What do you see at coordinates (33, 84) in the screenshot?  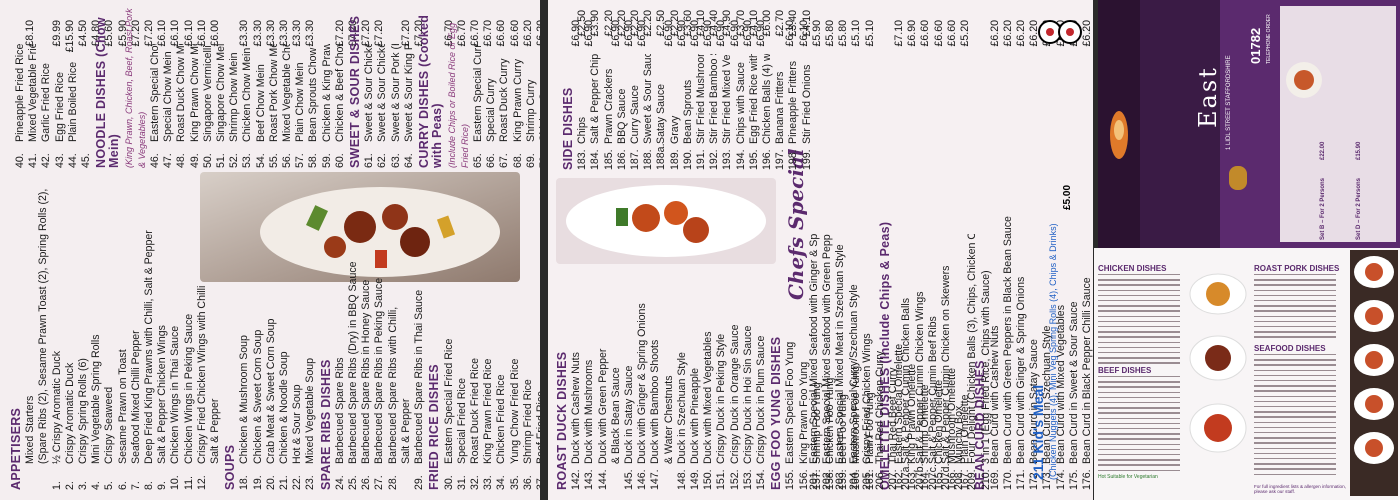 I see `menu-item: 41. Mixed Vegetable Fried Rice` at bounding box center [33, 84].